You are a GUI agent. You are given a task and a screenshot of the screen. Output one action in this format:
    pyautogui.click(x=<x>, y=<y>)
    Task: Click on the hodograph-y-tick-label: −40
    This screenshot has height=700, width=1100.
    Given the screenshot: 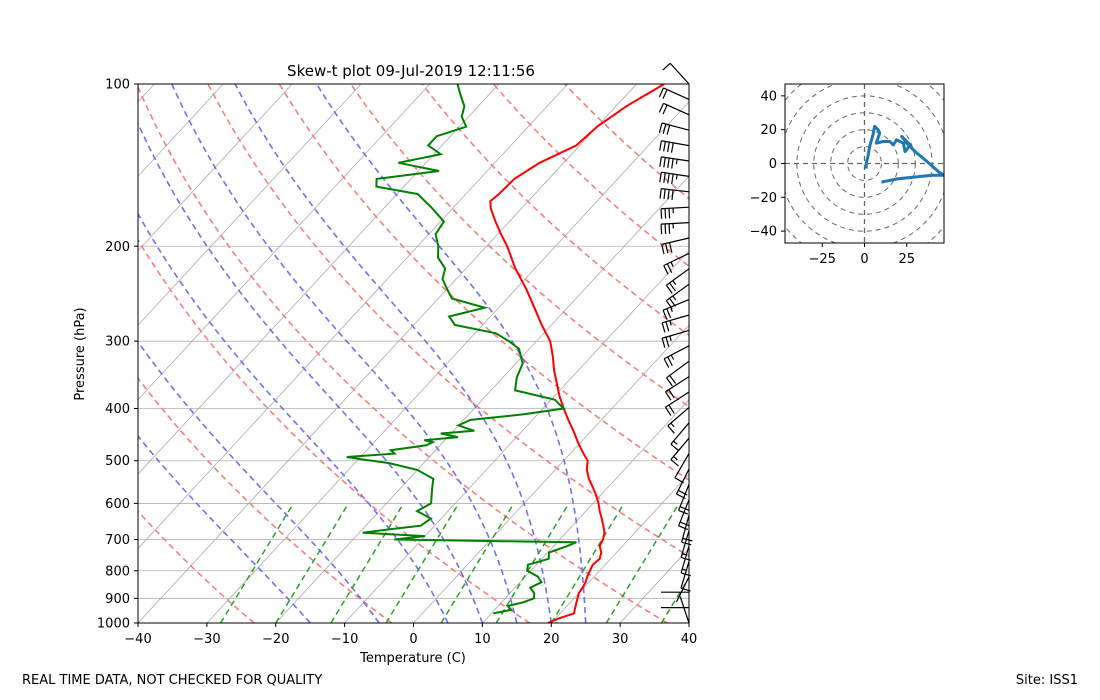 What is the action you would take?
    pyautogui.click(x=763, y=232)
    